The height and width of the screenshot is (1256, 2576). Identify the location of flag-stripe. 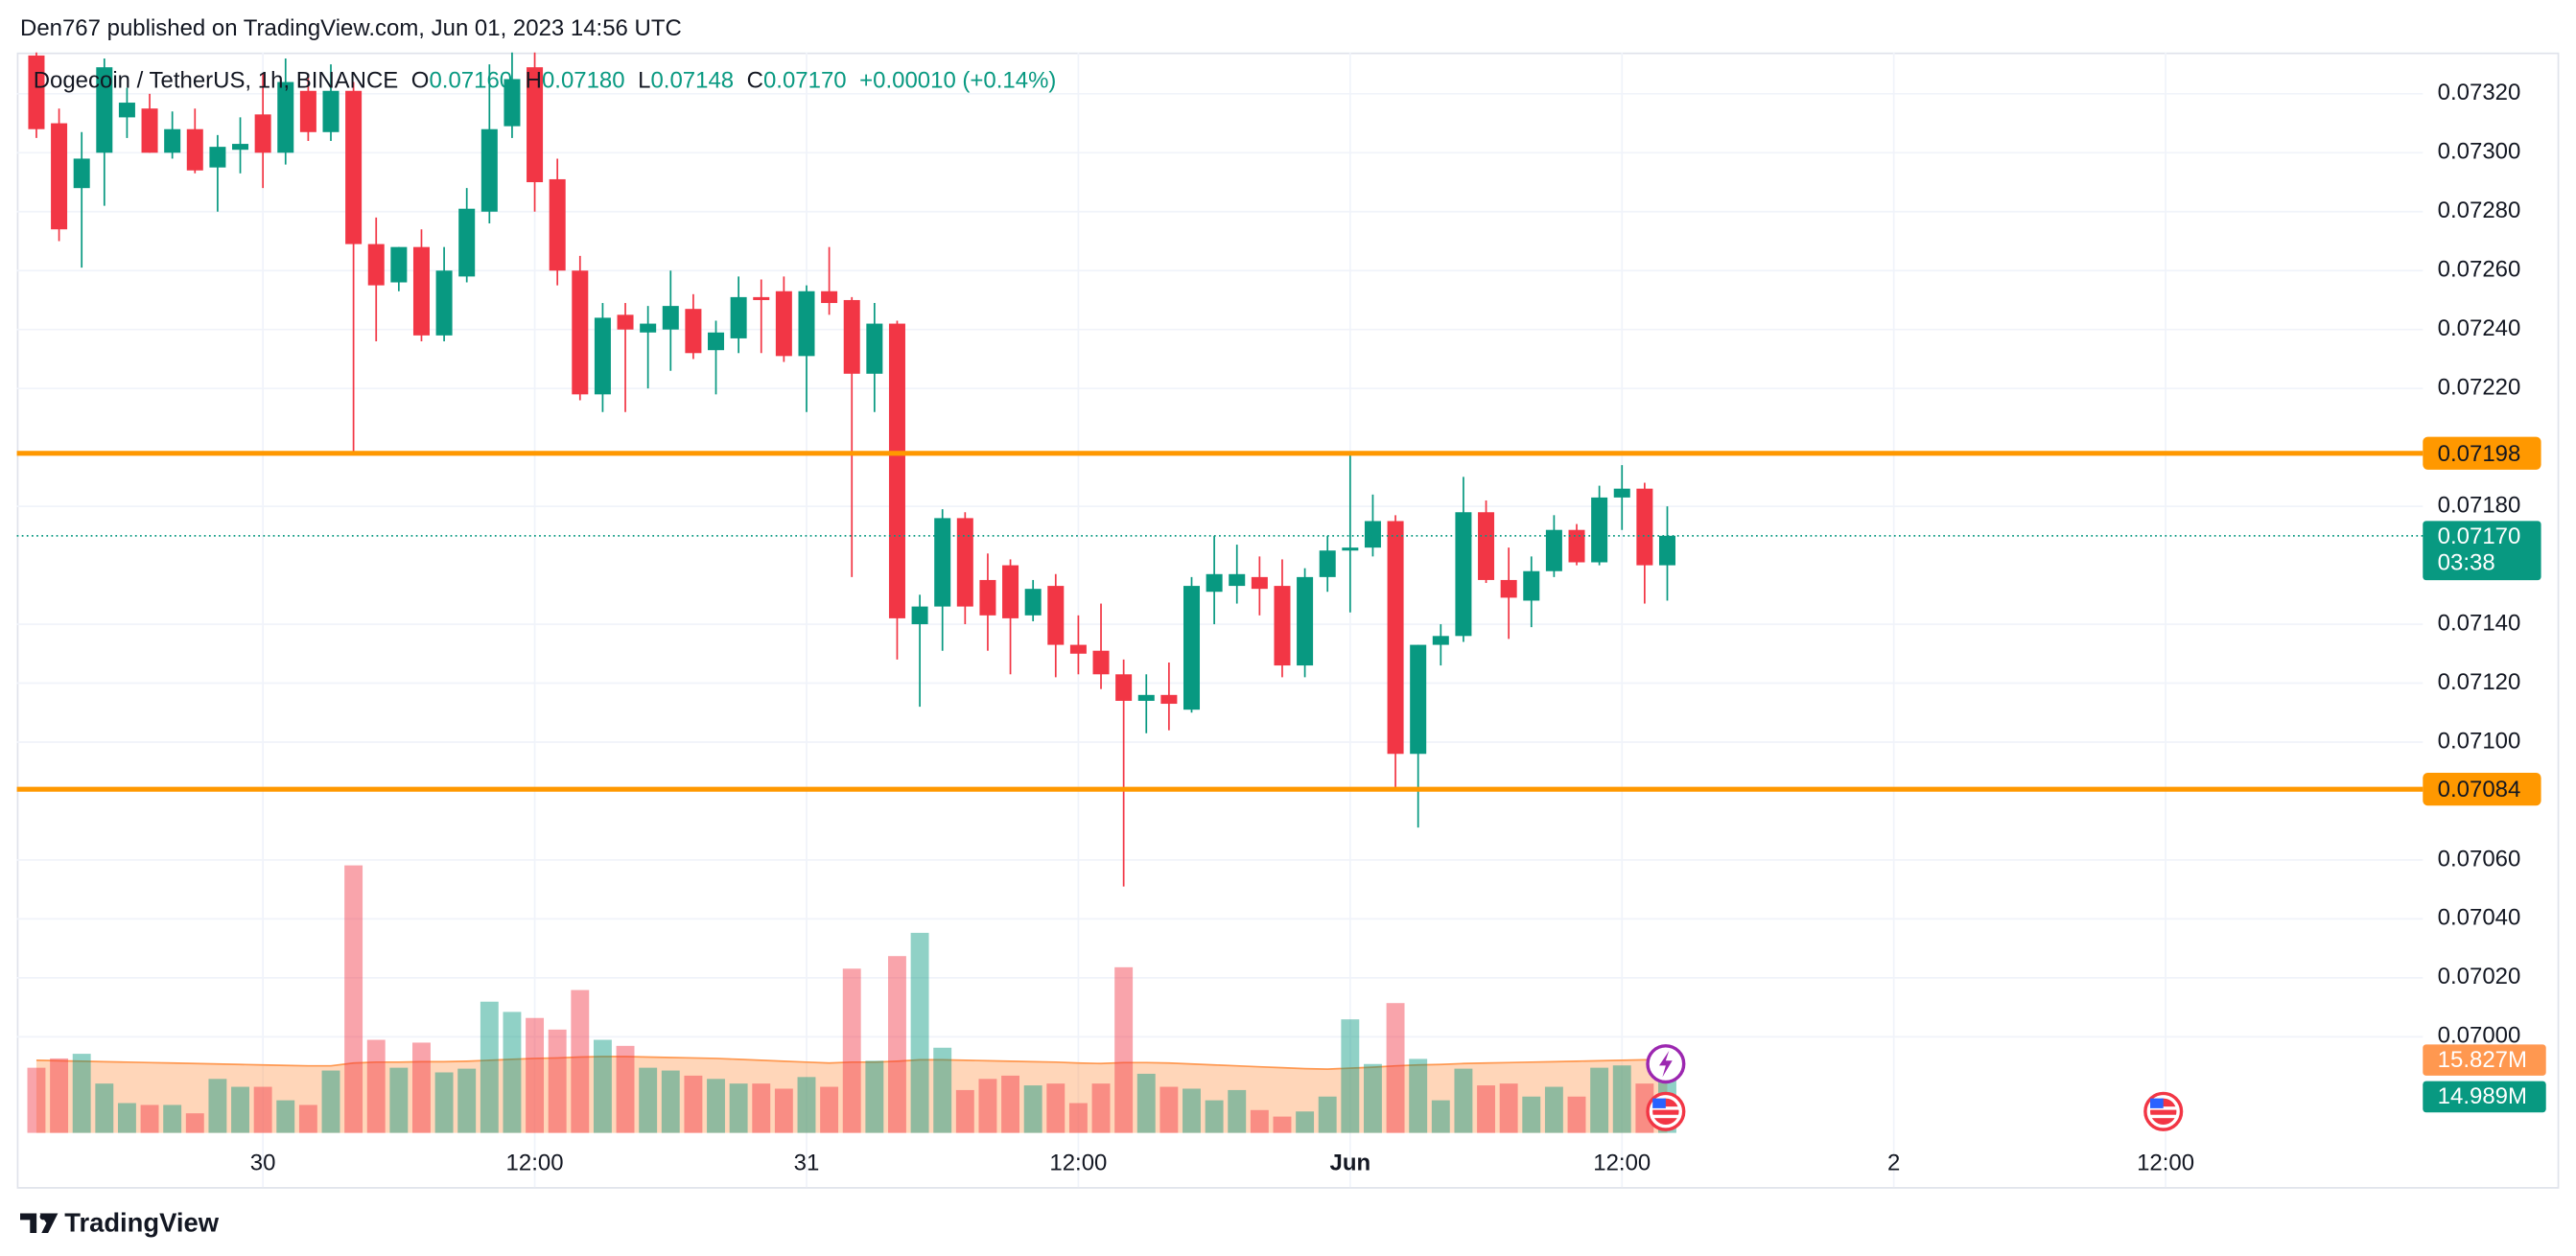
(2163, 1116).